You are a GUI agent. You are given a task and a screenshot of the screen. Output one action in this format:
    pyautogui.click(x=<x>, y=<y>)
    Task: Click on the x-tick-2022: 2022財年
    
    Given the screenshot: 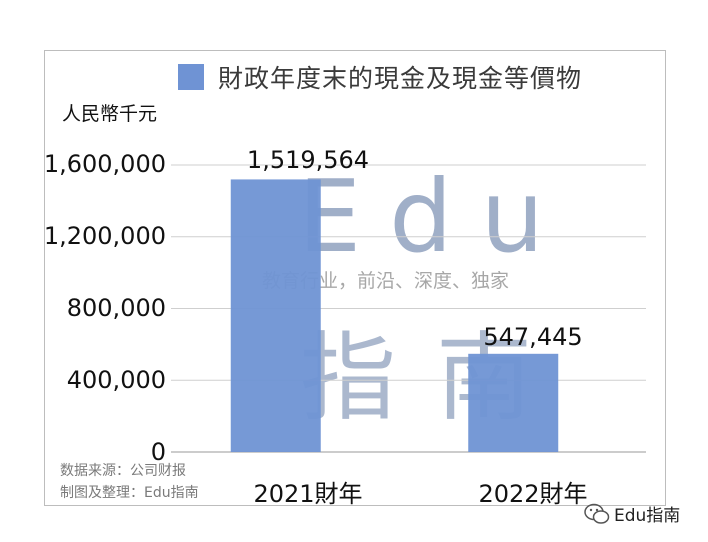 What is the action you would take?
    pyautogui.click(x=533, y=494)
    